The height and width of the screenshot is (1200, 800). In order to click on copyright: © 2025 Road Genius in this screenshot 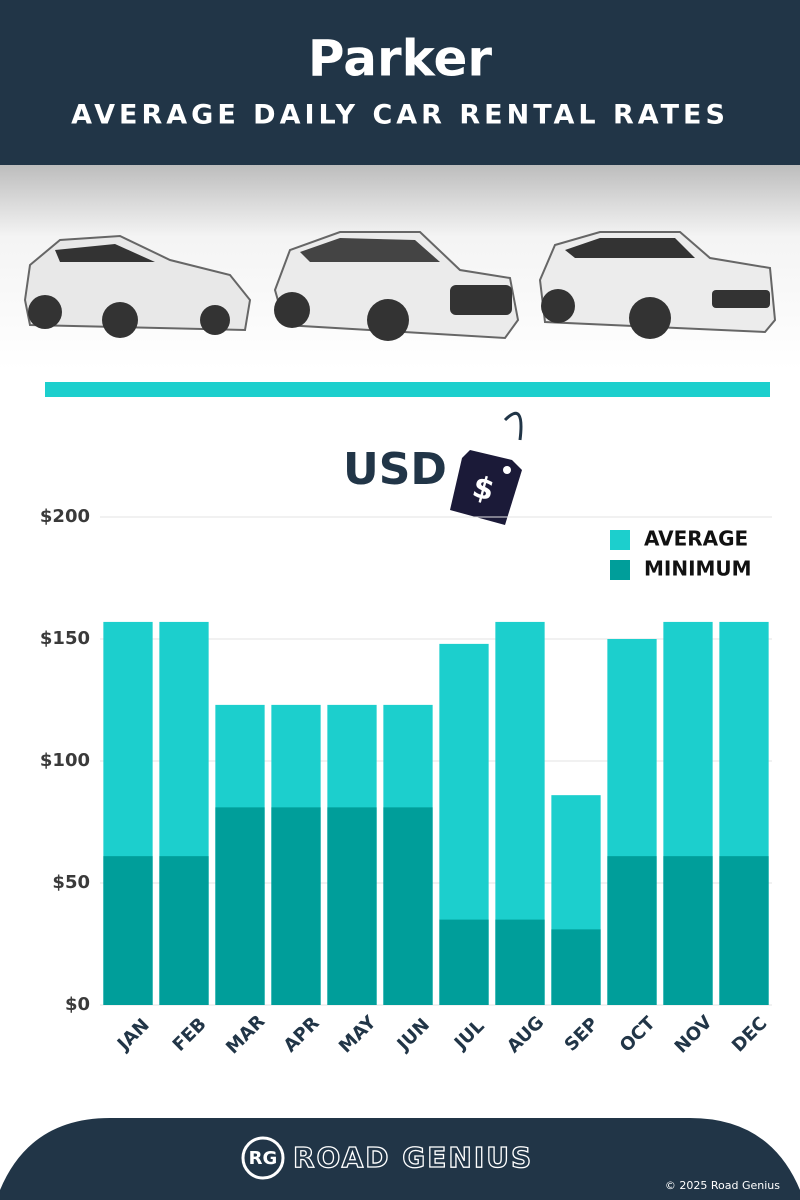, I will do `click(722, 1185)`.